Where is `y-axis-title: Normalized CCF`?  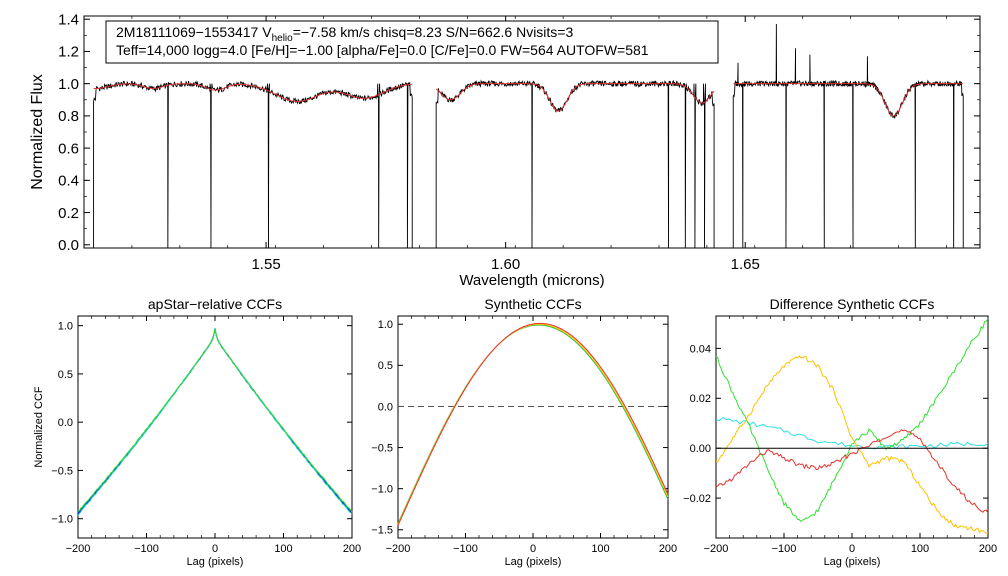
y-axis-title: Normalized CCF is located at coordinates (39, 427).